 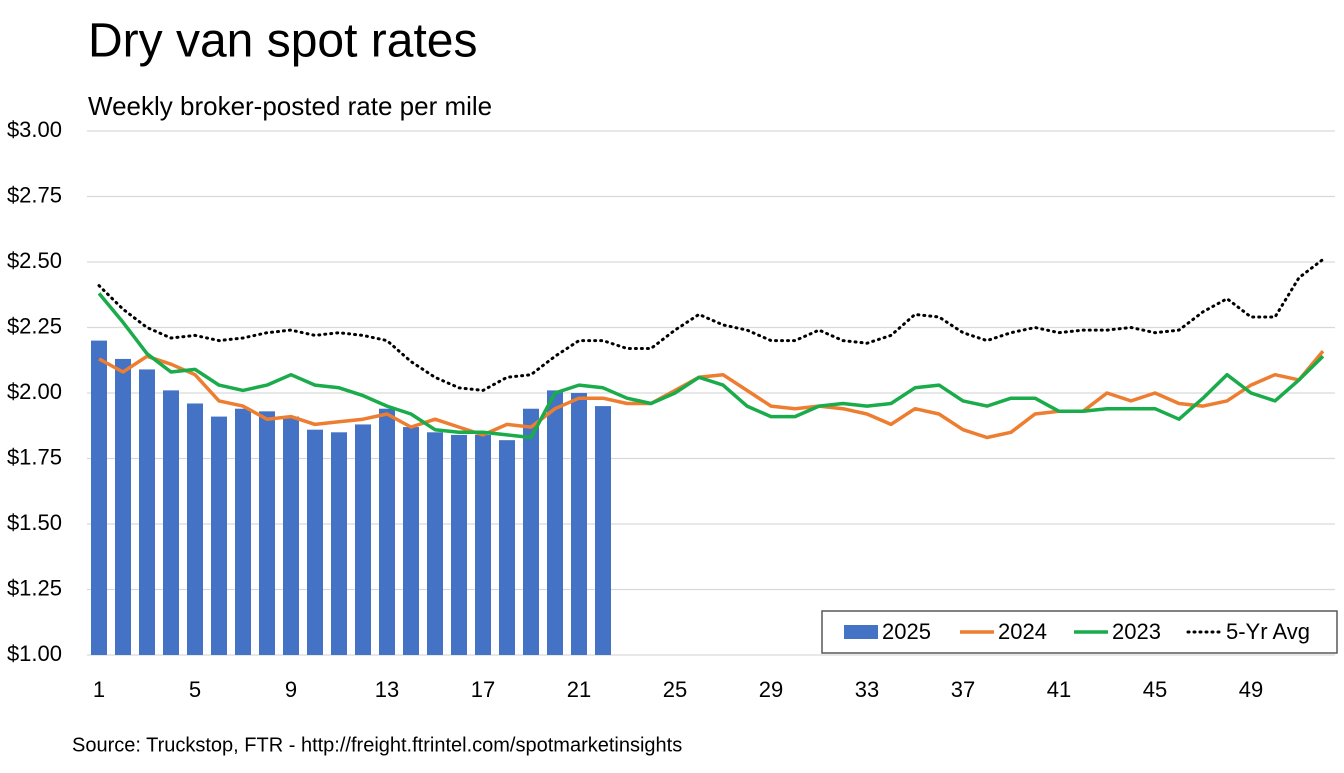 What do you see at coordinates (963, 689) in the screenshot?
I see `x-tick-label: 37` at bounding box center [963, 689].